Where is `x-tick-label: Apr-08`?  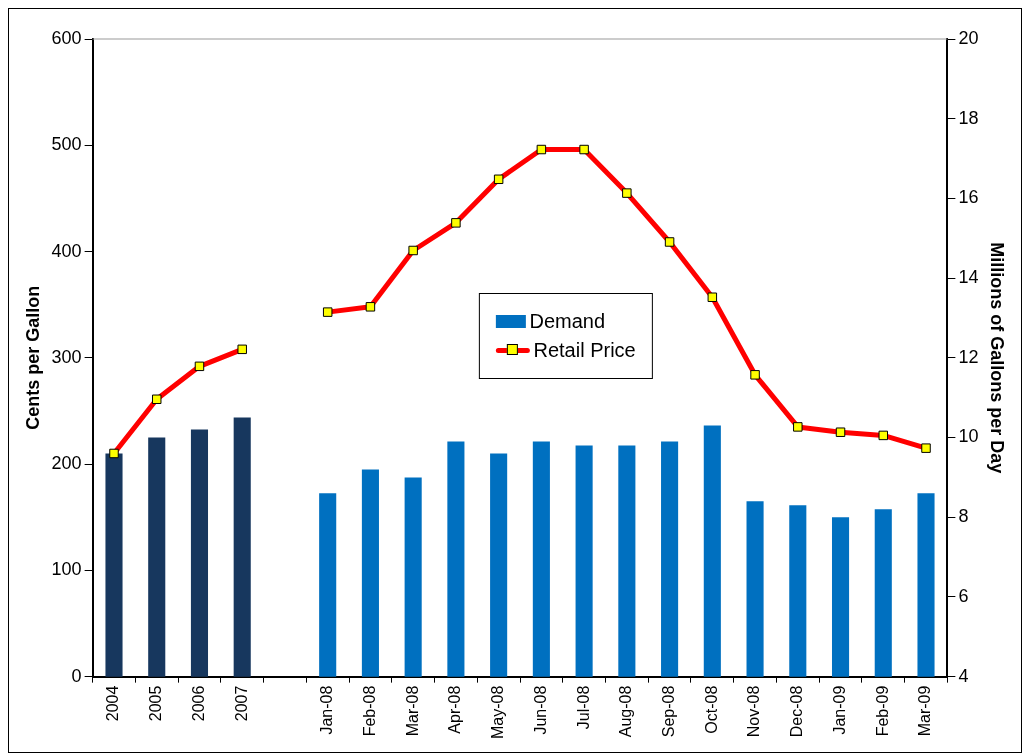
x-tick-label: Apr-08 is located at coordinates (455, 709).